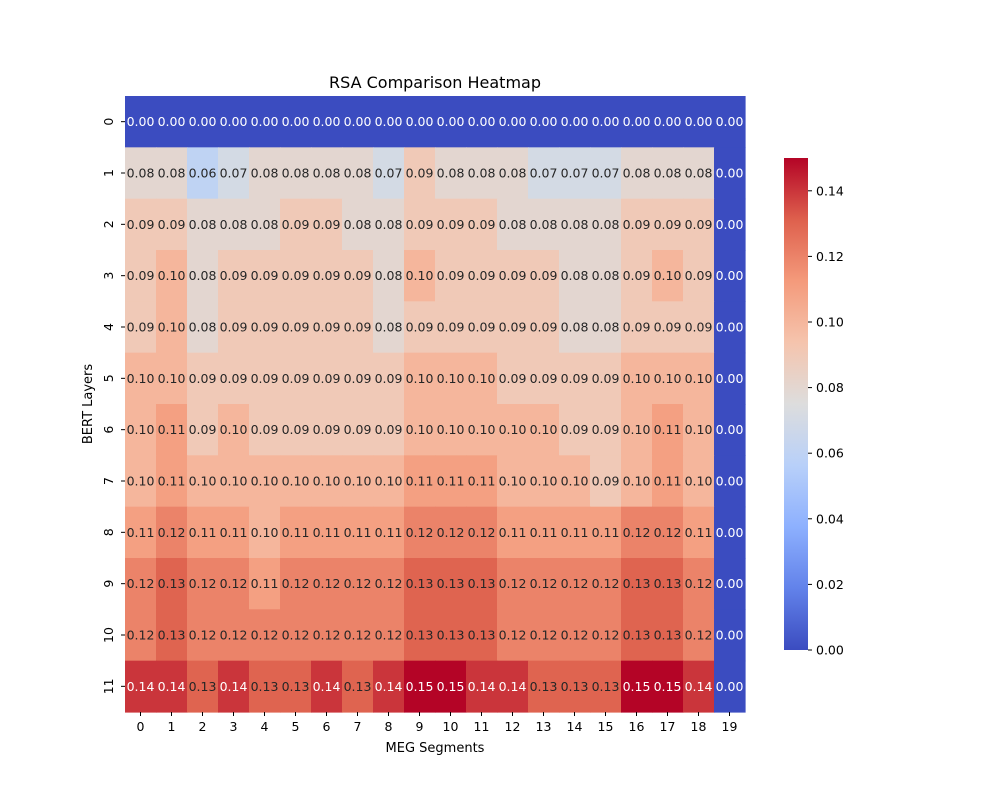 This screenshot has width=1000, height=804. What do you see at coordinates (108, 430) in the screenshot?
I see `y-tick-label: 6` at bounding box center [108, 430].